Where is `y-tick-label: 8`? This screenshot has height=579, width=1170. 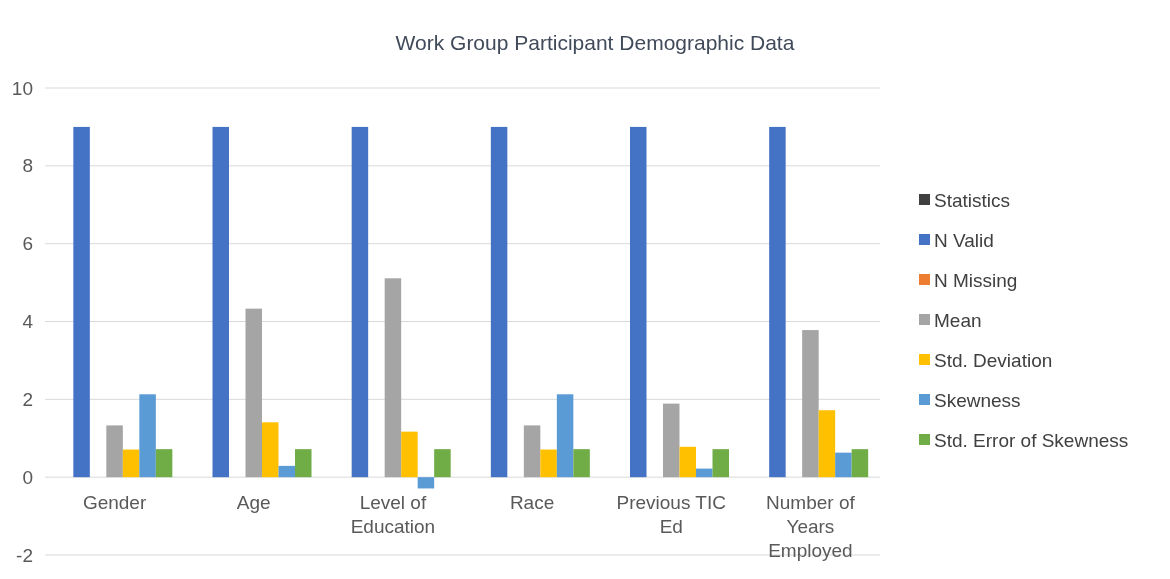
y-tick-label: 8 is located at coordinates (27, 166).